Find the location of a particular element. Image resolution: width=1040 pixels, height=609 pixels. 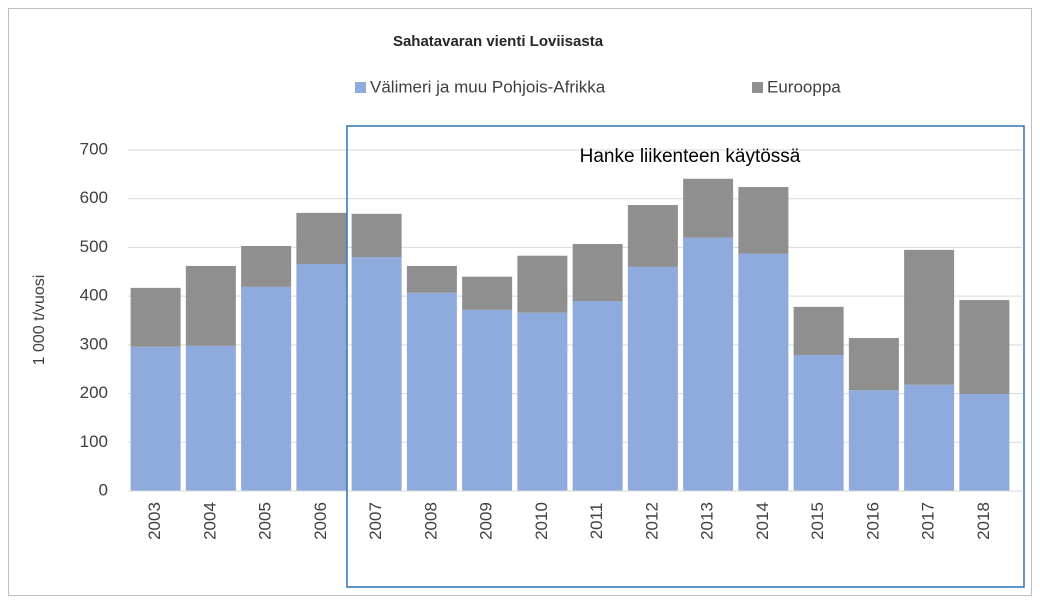

x-tick-label: 2013 is located at coordinates (707, 521).